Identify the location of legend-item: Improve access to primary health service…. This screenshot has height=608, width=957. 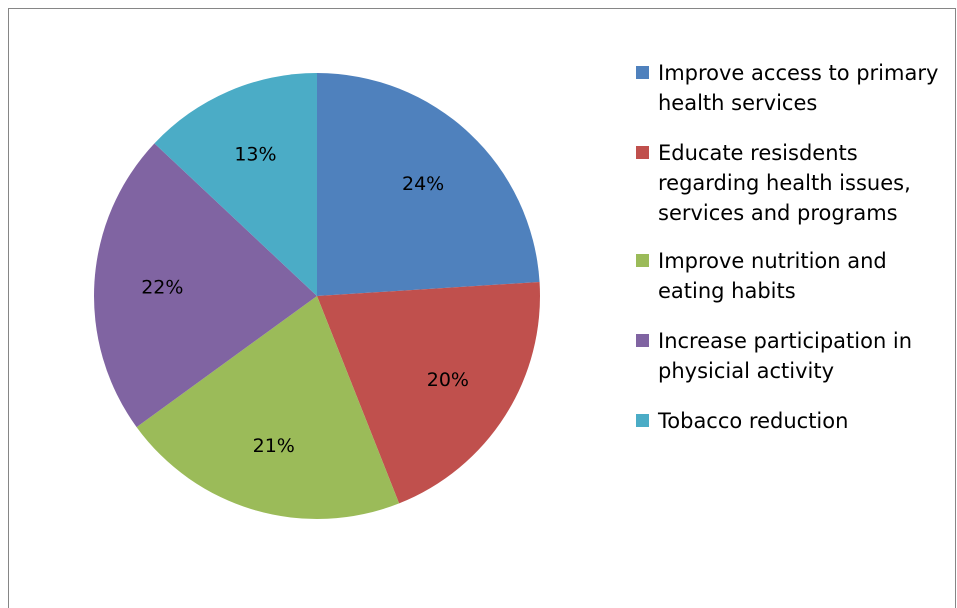
(794, 88).